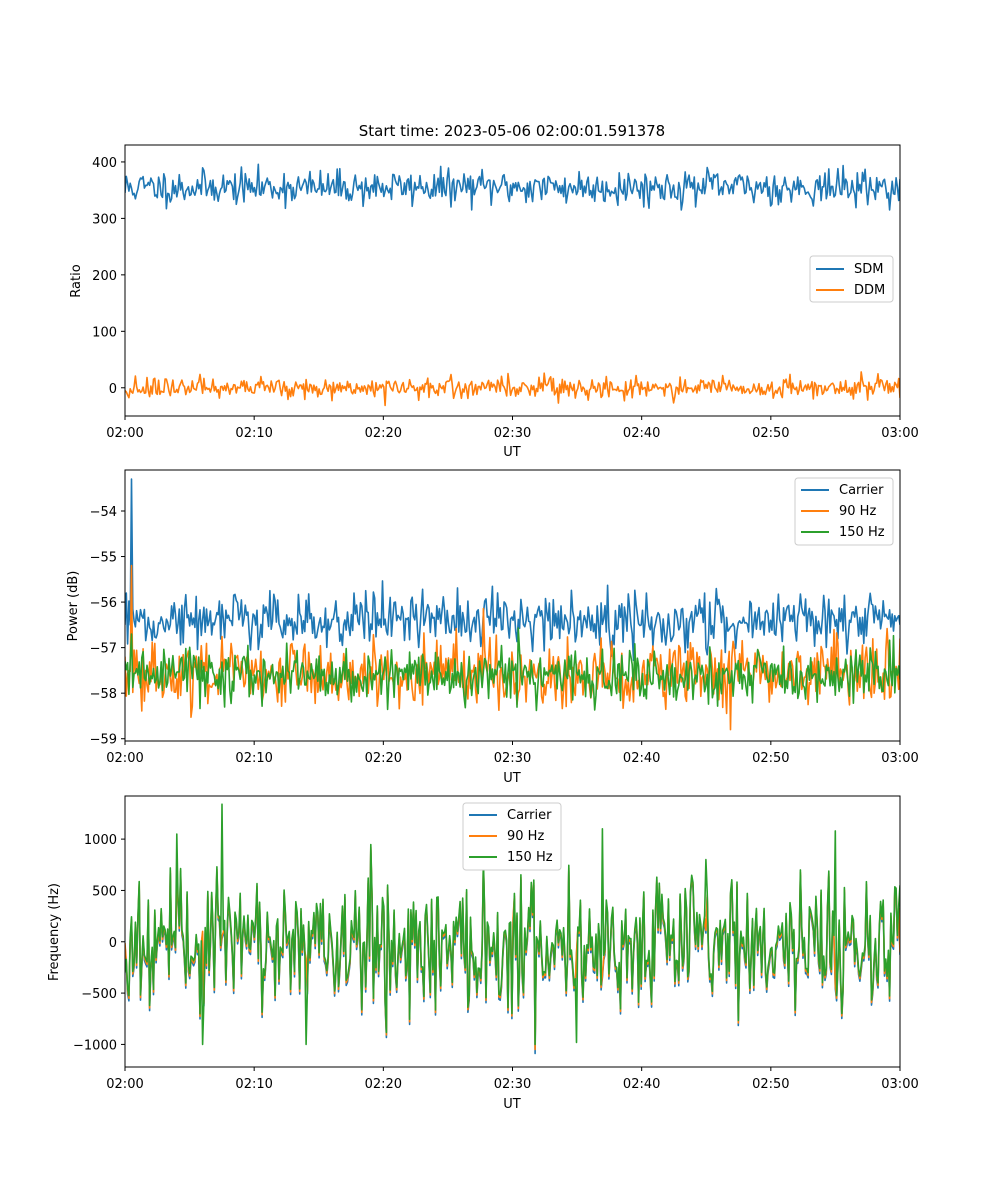  Describe the element at coordinates (124, 433) in the screenshot. I see `ratio-x-tick-label: 02:00` at that location.